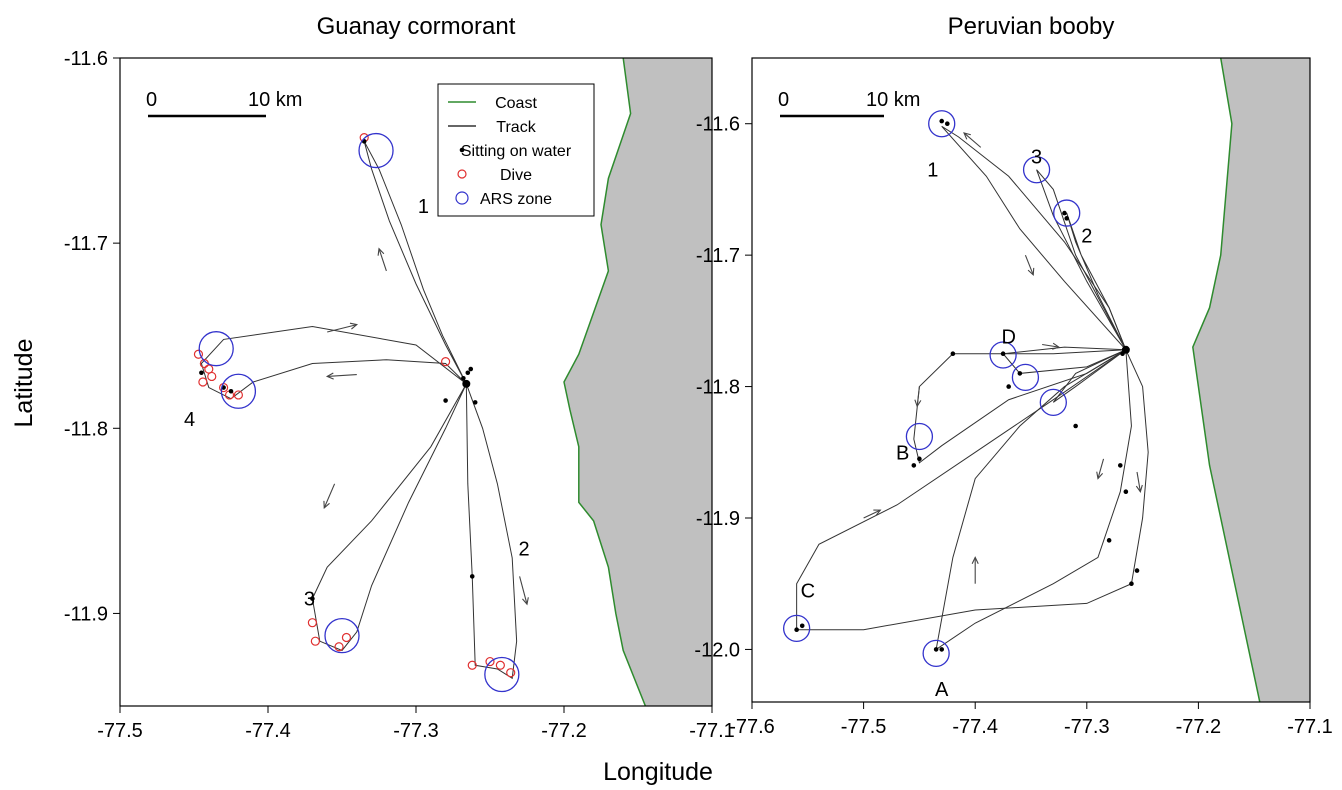 This screenshot has height=790, width=1342. Describe the element at coordinates (658, 772) in the screenshot. I see `x-axis-title: Longitude` at that location.